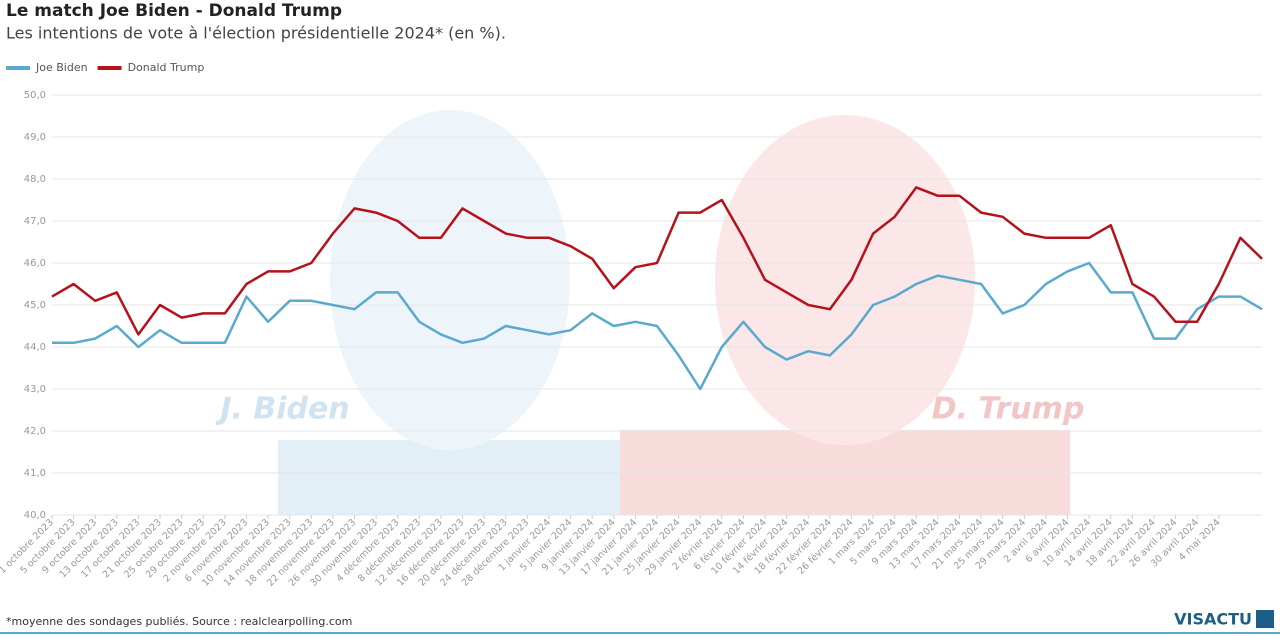  What do you see at coordinates (166, 67) in the screenshot?
I see `legend-label: Donald Trump` at bounding box center [166, 67].